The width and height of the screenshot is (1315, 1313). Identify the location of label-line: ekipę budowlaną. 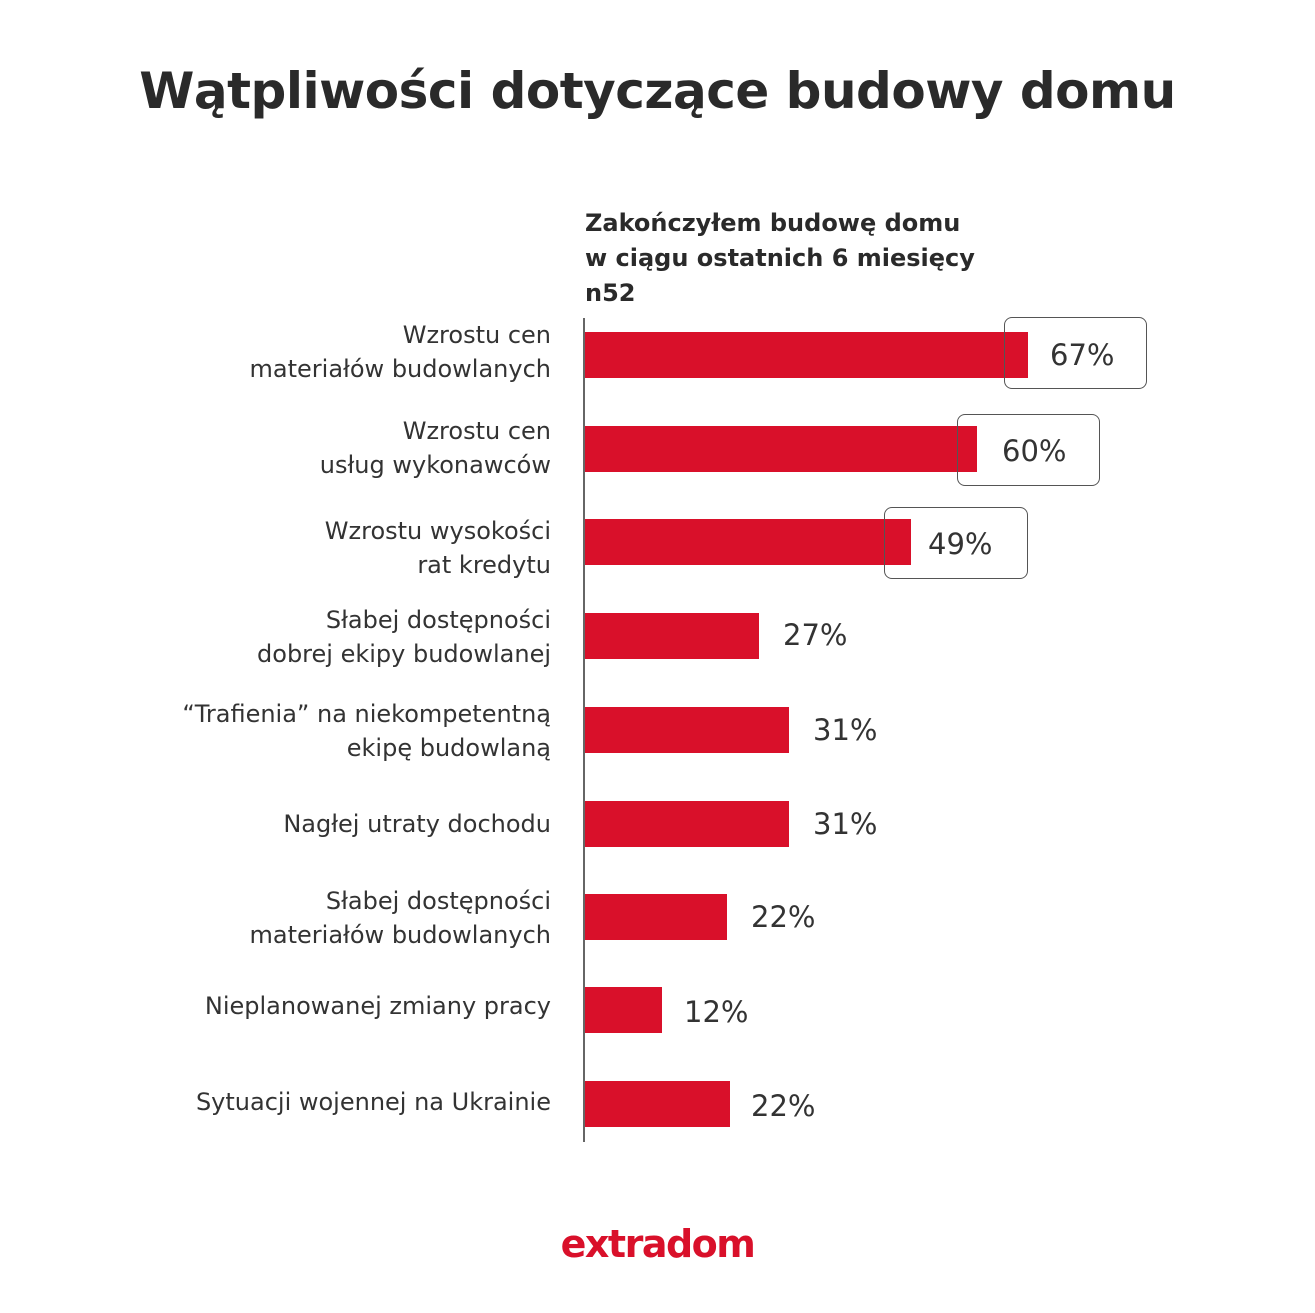
(448, 748).